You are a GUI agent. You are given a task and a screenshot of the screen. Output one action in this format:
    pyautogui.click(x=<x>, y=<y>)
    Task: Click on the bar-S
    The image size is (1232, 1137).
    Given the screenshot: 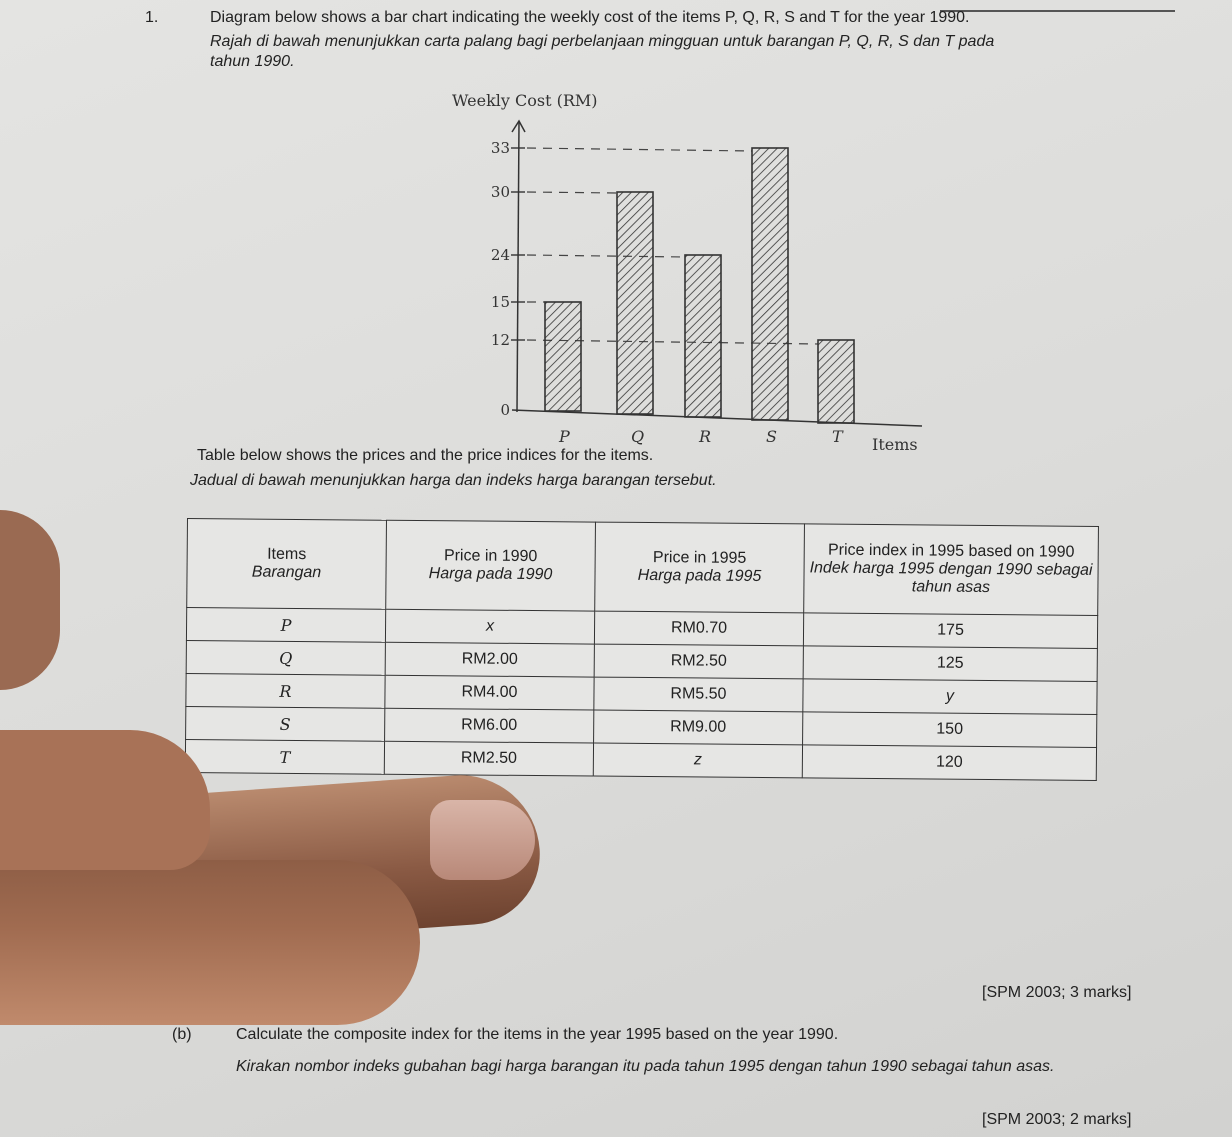 What is the action you would take?
    pyautogui.click(x=770, y=284)
    